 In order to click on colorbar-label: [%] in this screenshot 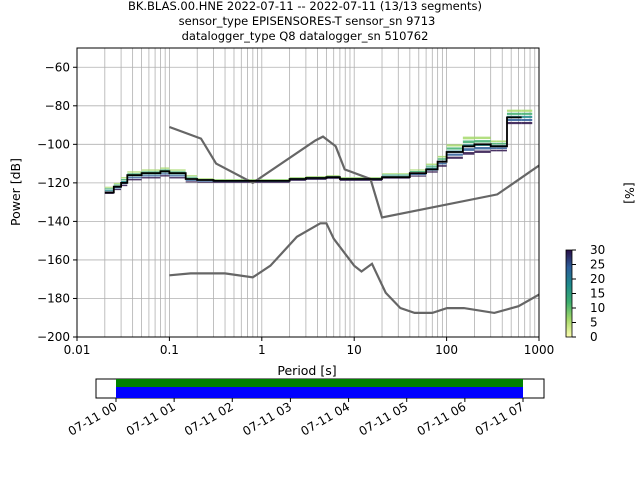, I will do `click(629, 193)`.